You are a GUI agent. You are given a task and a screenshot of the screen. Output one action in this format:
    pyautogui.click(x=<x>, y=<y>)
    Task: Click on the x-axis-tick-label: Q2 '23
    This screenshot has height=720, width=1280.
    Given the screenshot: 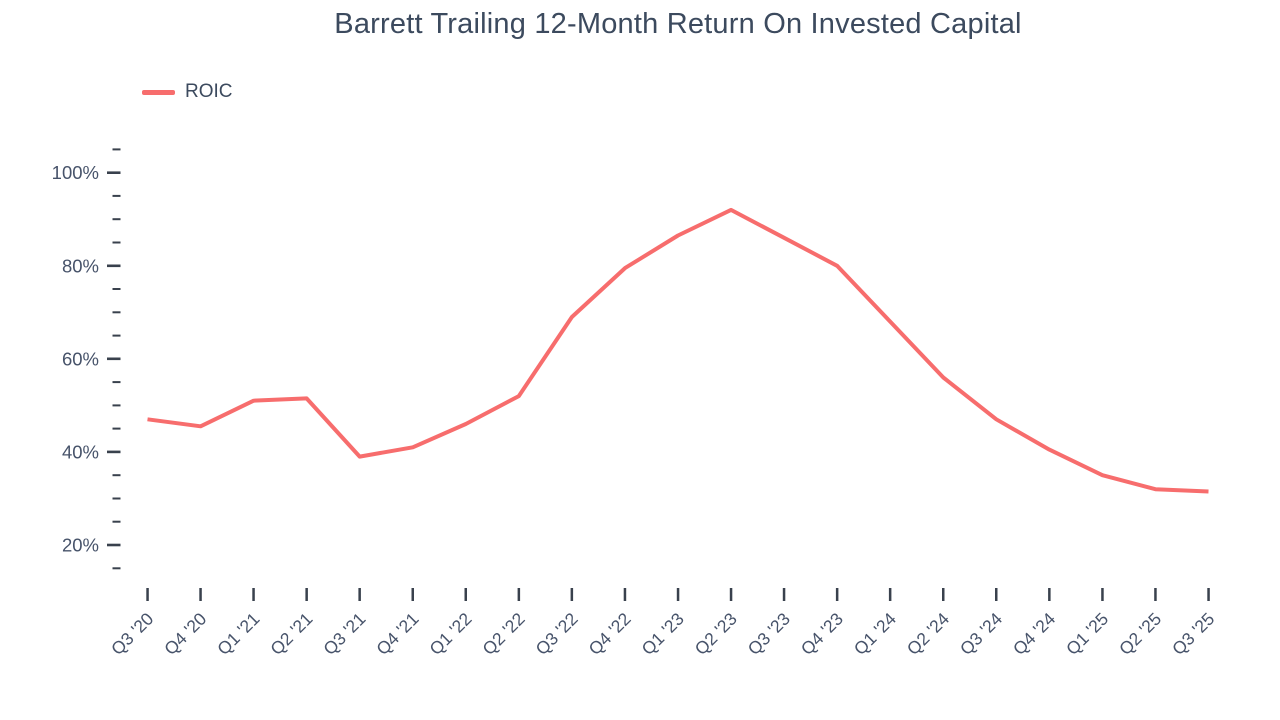 What is the action you would take?
    pyautogui.click(x=716, y=634)
    